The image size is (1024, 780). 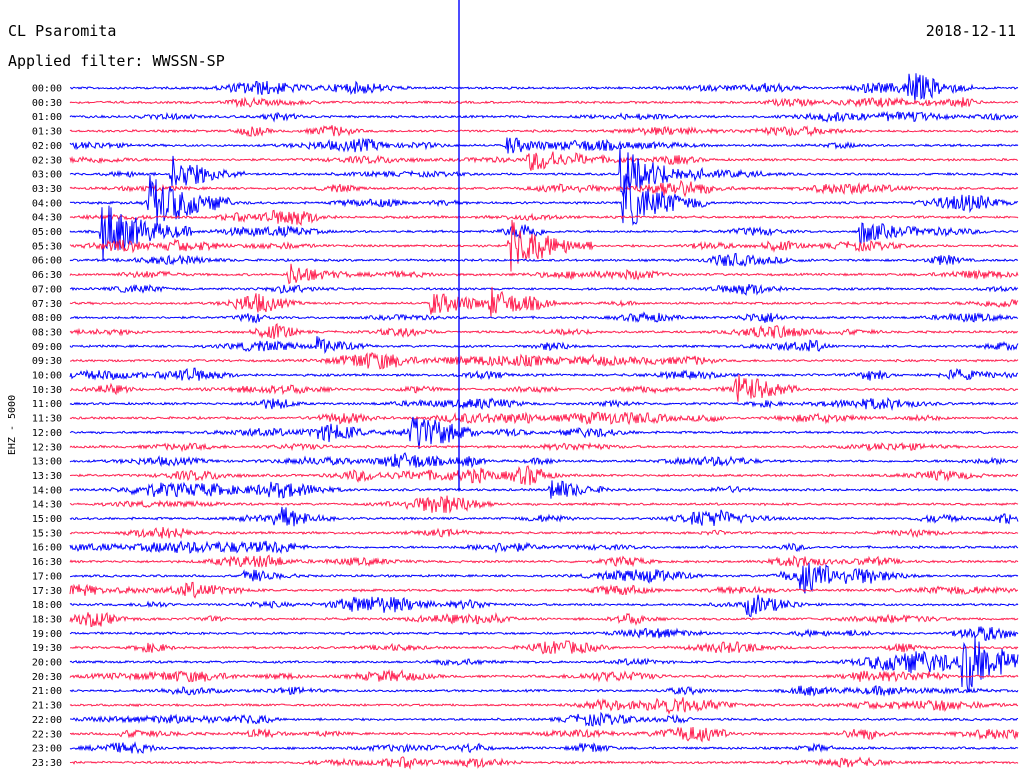 What do you see at coordinates (47, 720) in the screenshot?
I see `time-tick-label: 22:00` at bounding box center [47, 720].